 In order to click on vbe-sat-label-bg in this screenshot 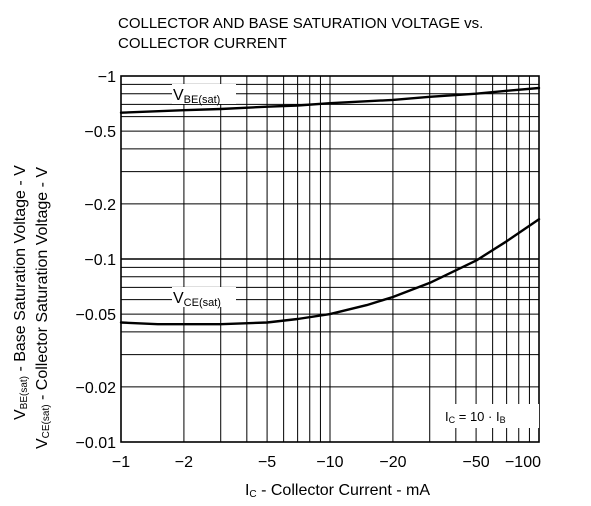, I will do `click(204, 94)`.